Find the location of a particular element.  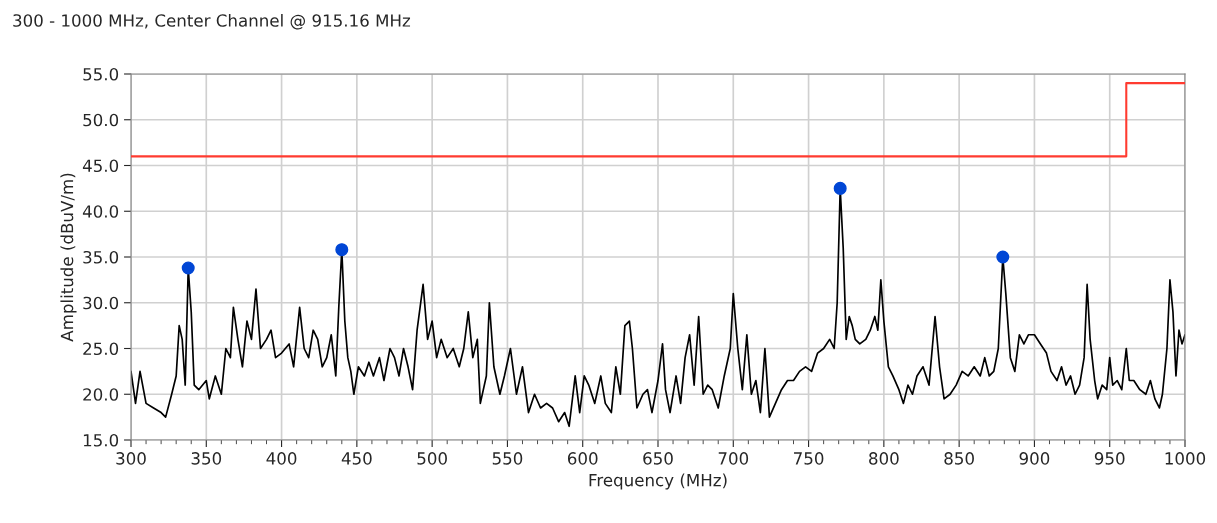

x-tick-label: 350 is located at coordinates (206, 458).